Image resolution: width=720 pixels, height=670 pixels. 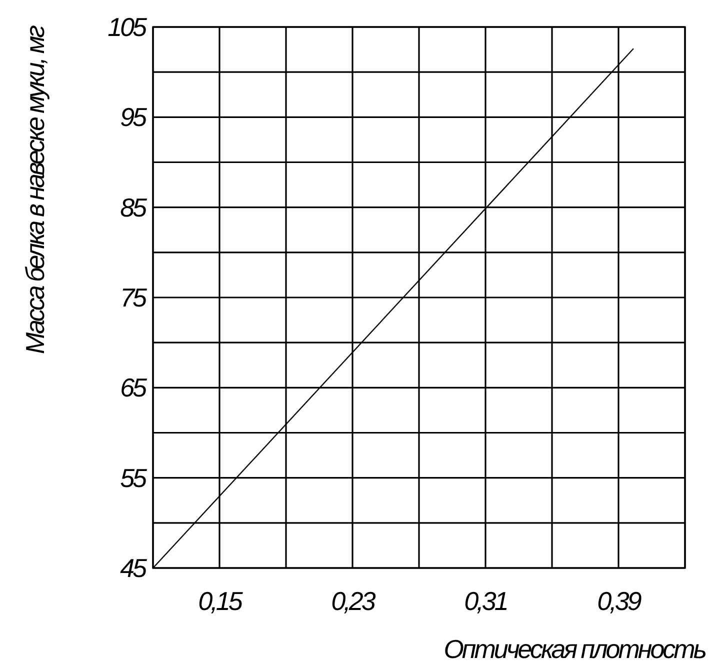 What do you see at coordinates (134, 477) in the screenshot?
I see `y-tick-label: 55` at bounding box center [134, 477].